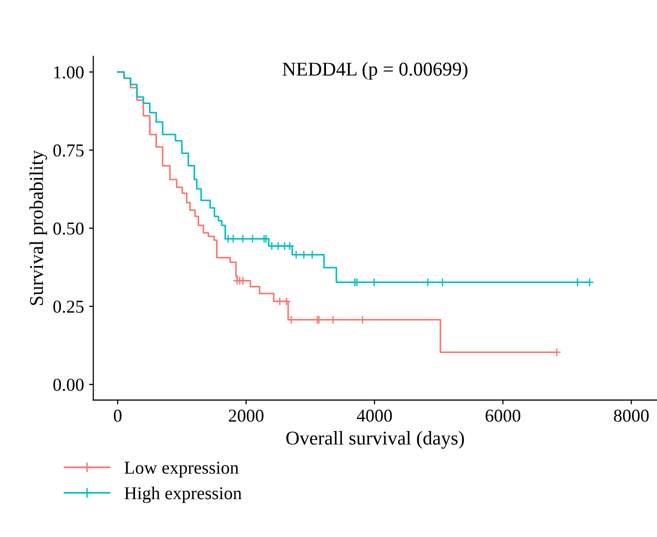 The image size is (657, 537). What do you see at coordinates (68, 306) in the screenshot?
I see `y-tick-label: 0.25` at bounding box center [68, 306].